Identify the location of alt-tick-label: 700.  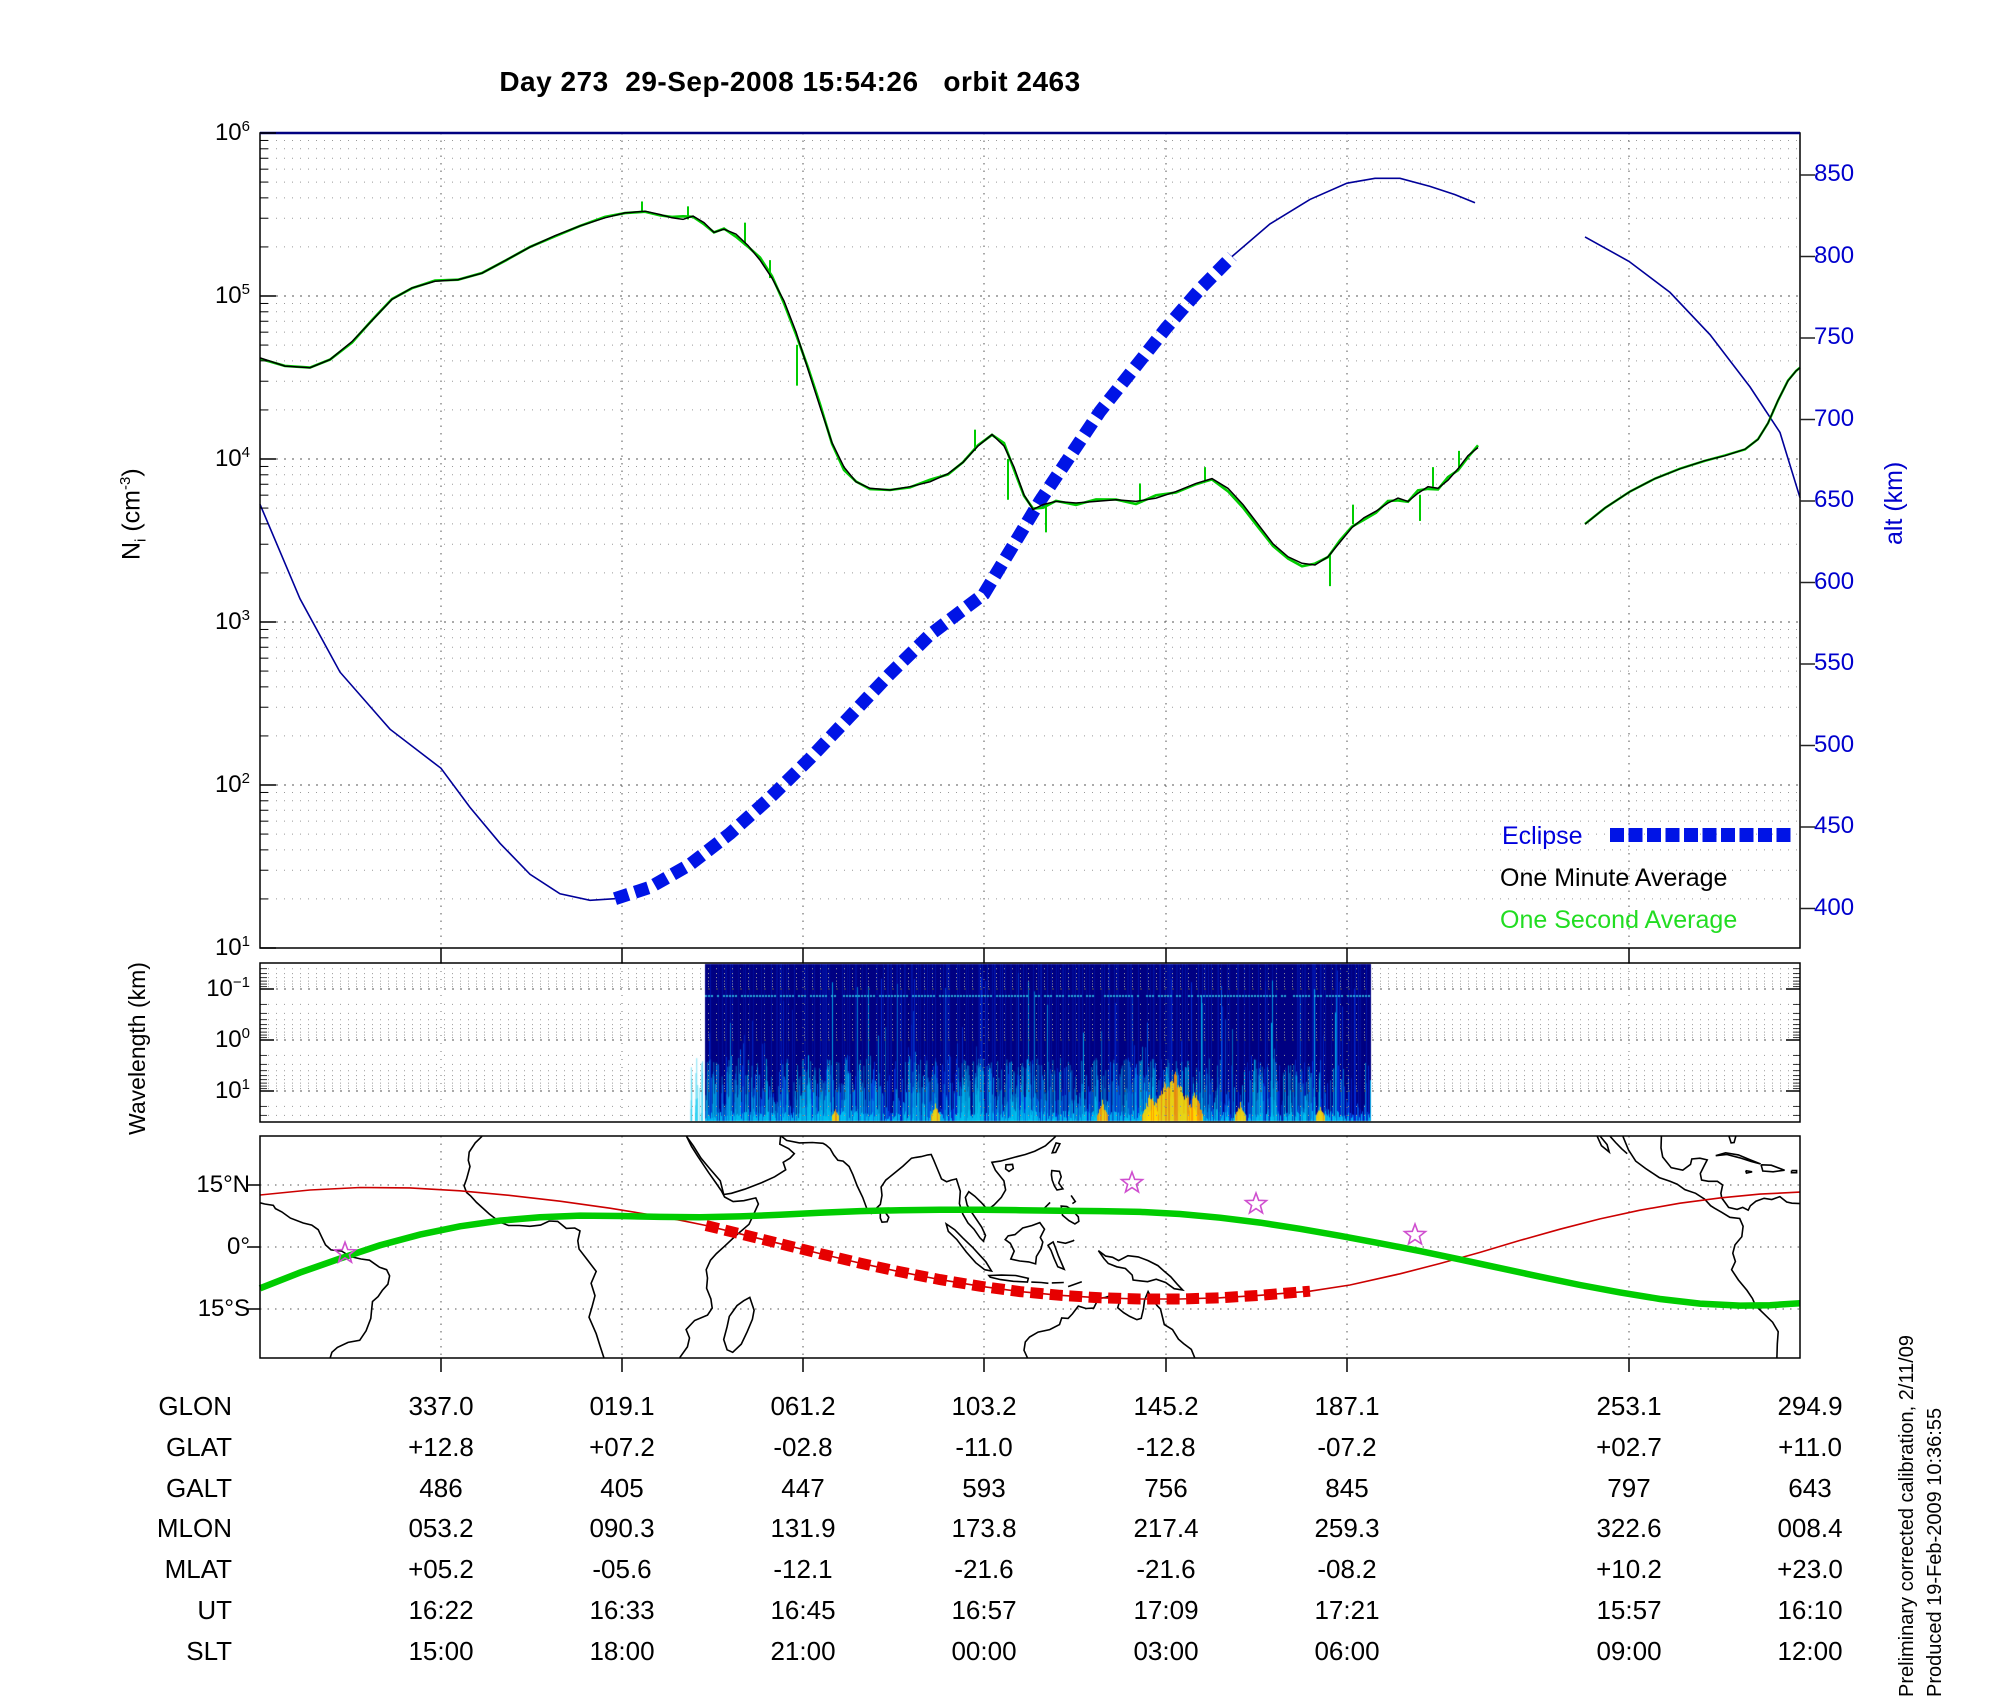
(1834, 418).